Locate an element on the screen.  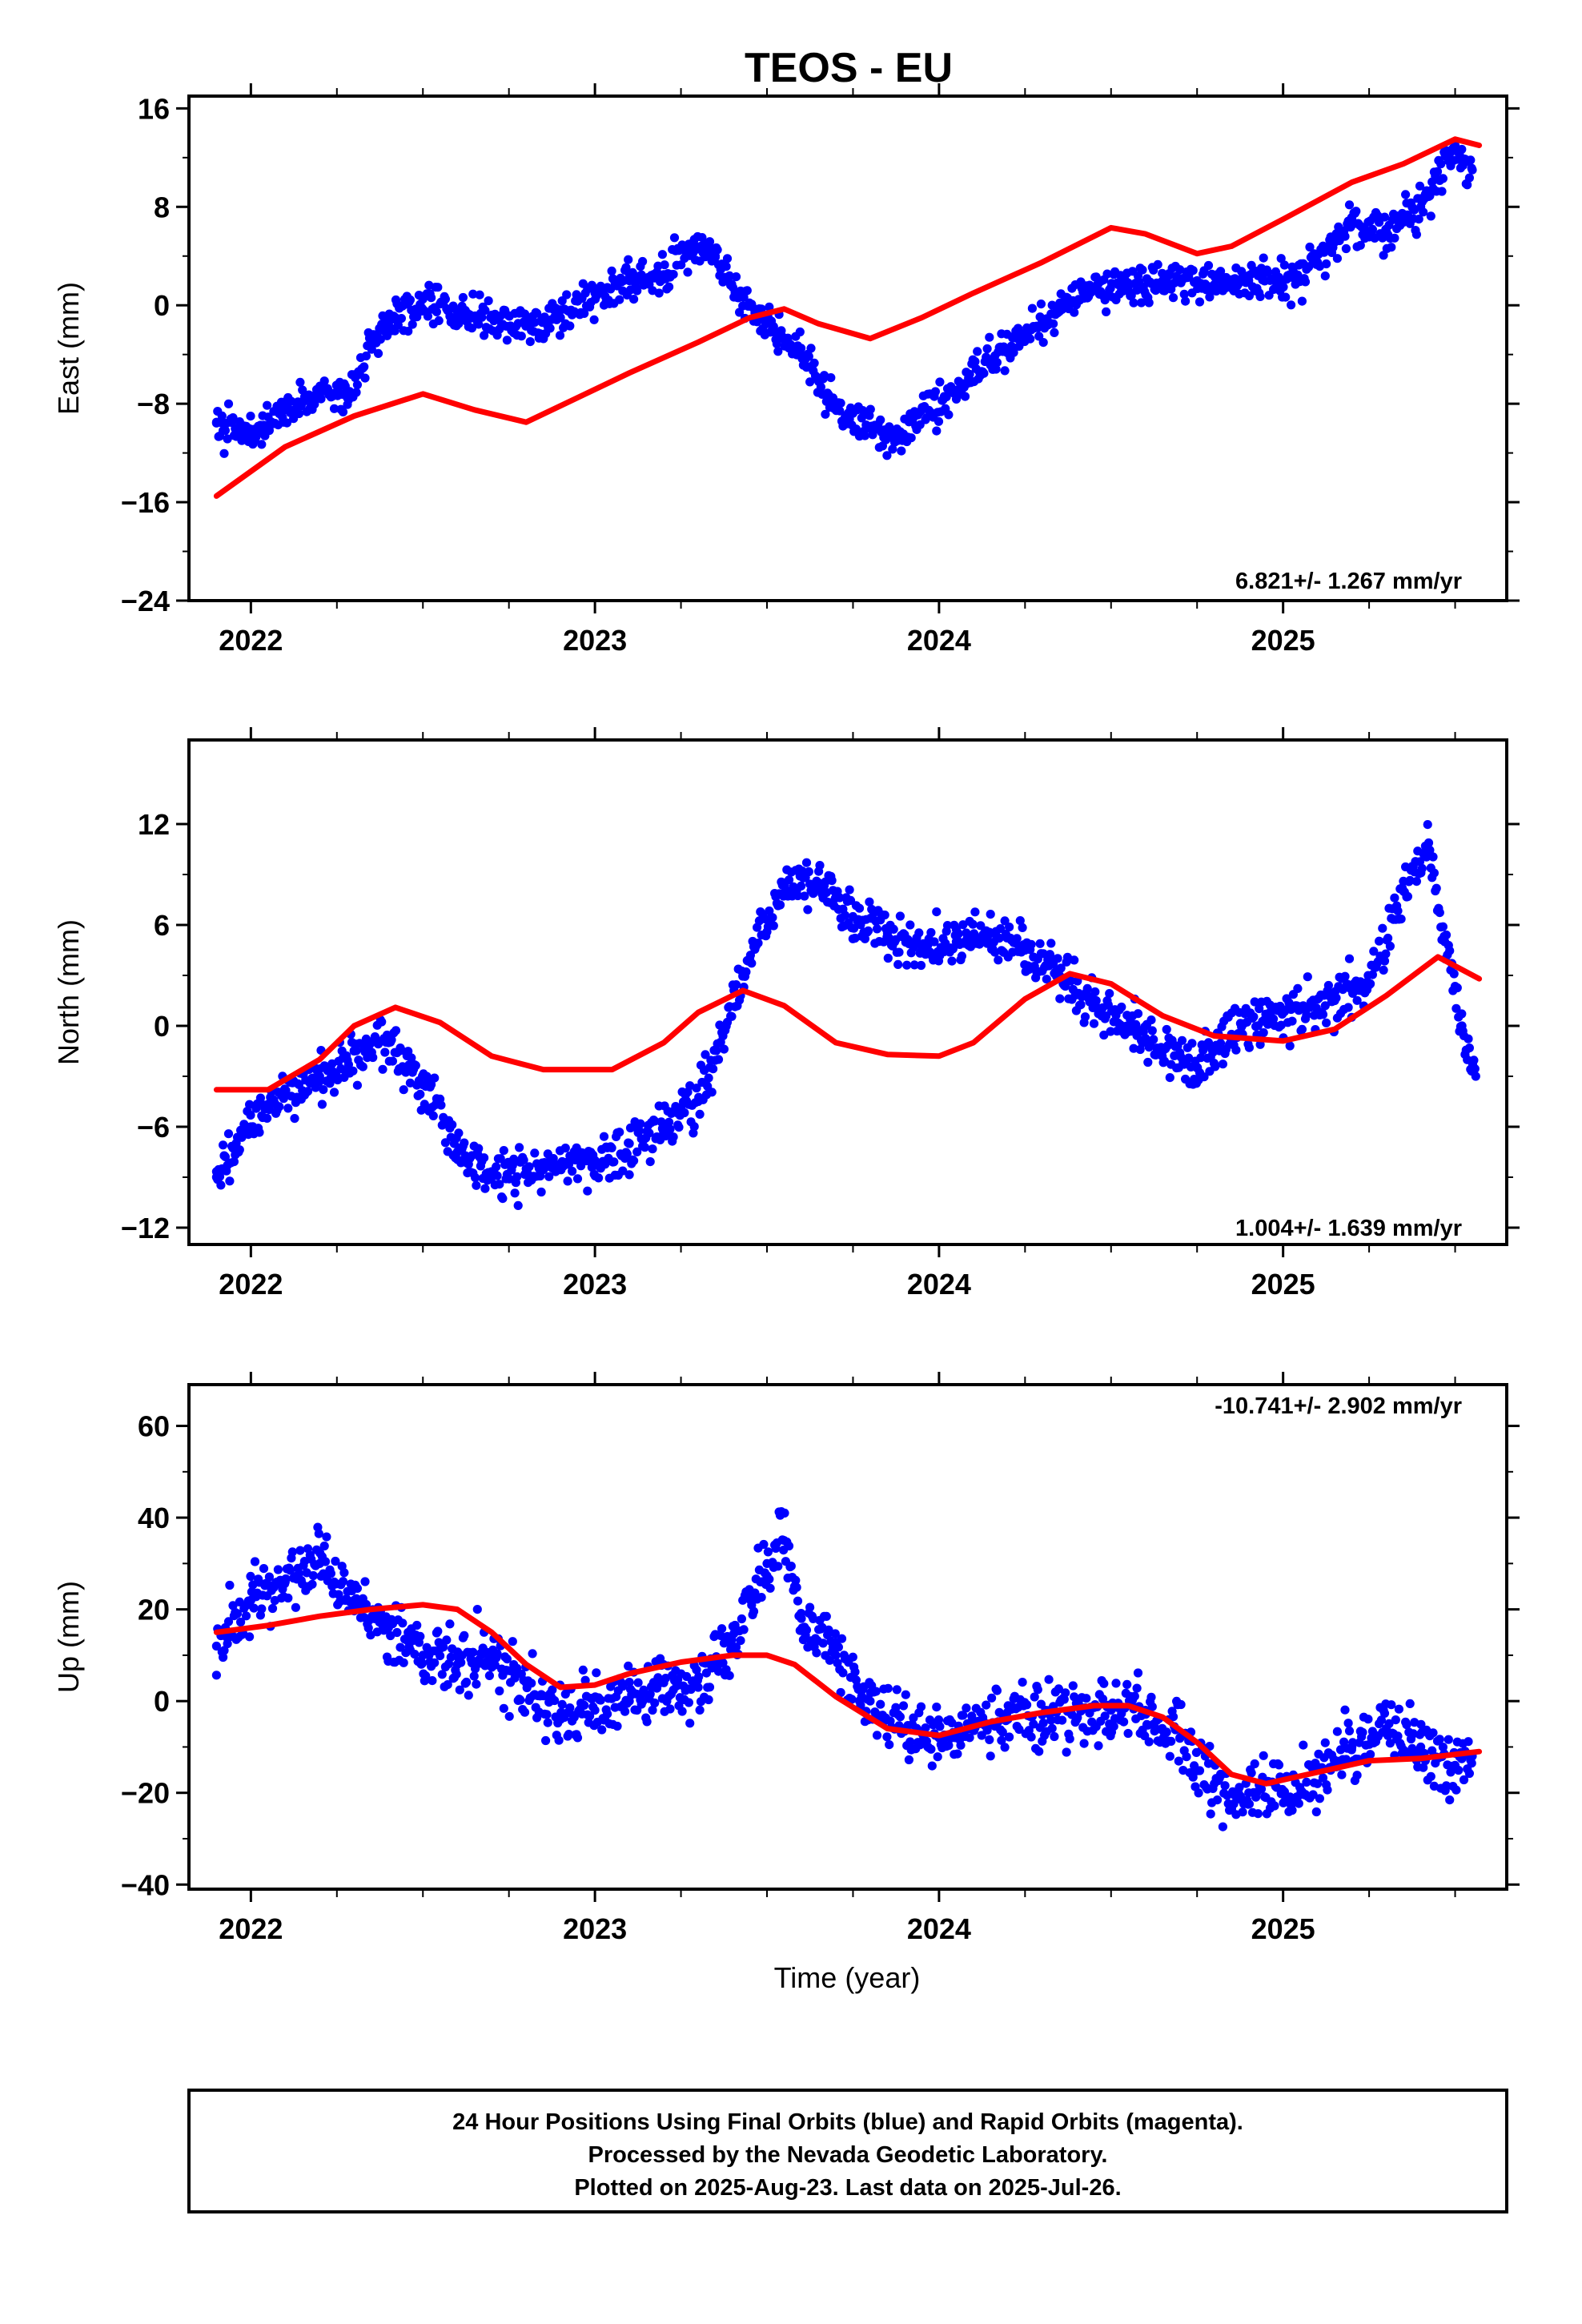
footer-frame is located at coordinates (847, 2151).